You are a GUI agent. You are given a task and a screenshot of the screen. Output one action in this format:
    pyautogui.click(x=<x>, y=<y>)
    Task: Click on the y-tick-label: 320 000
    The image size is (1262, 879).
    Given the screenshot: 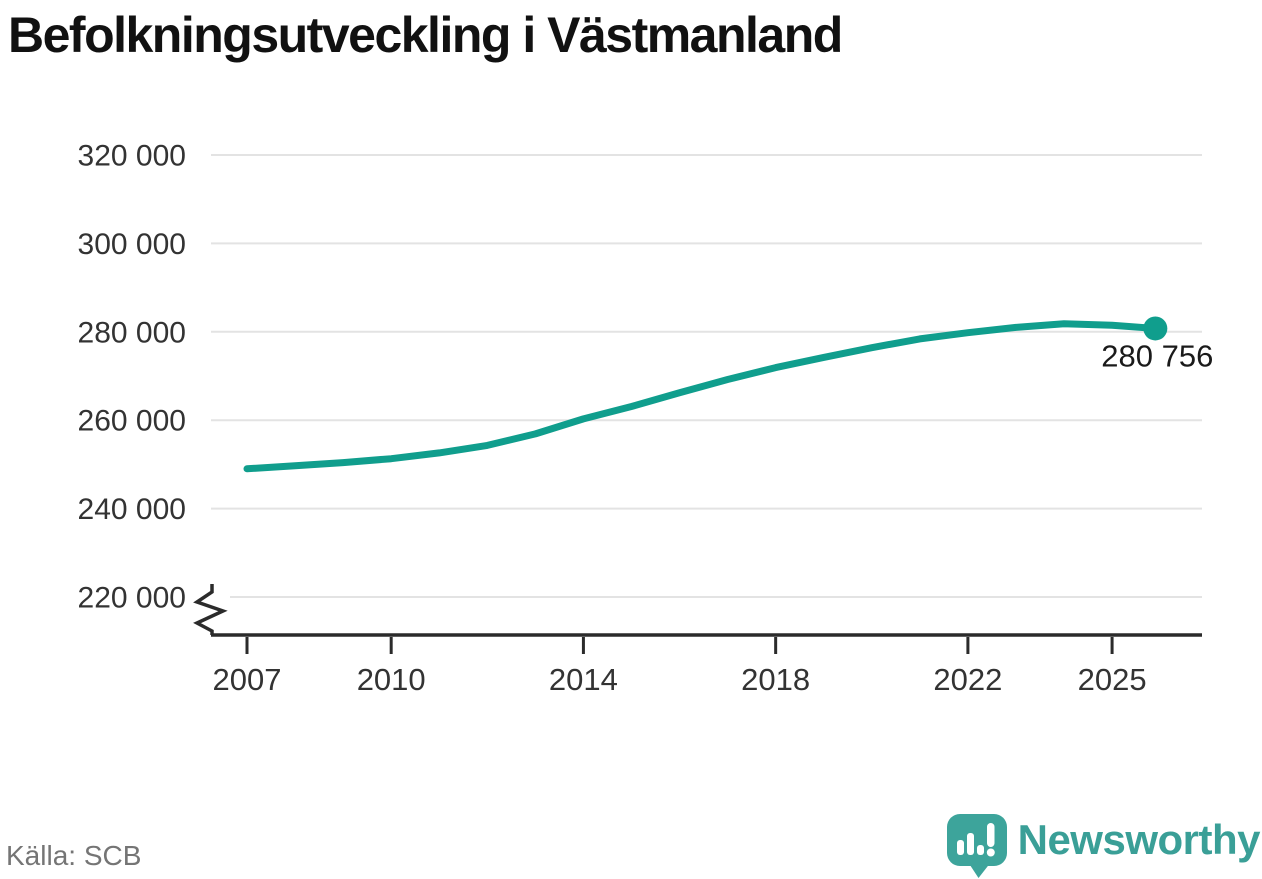 What is the action you would take?
    pyautogui.click(x=132, y=156)
    